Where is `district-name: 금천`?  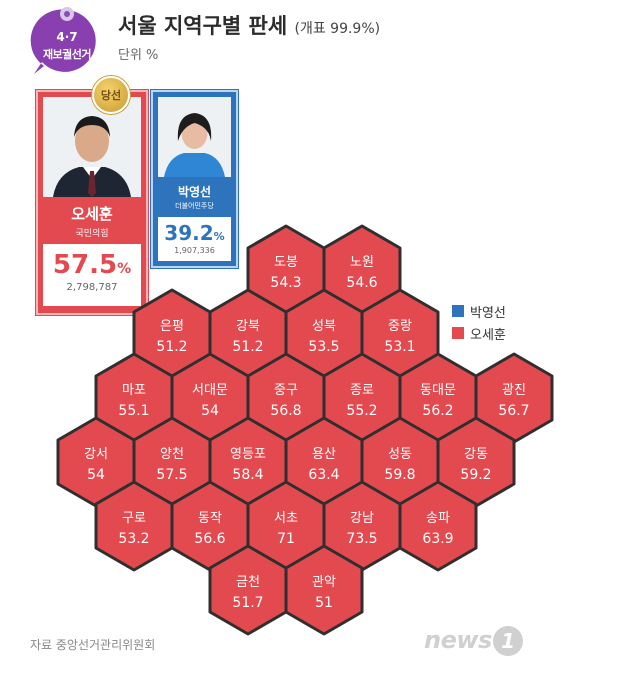
district-name: 금천 is located at coordinates (248, 582).